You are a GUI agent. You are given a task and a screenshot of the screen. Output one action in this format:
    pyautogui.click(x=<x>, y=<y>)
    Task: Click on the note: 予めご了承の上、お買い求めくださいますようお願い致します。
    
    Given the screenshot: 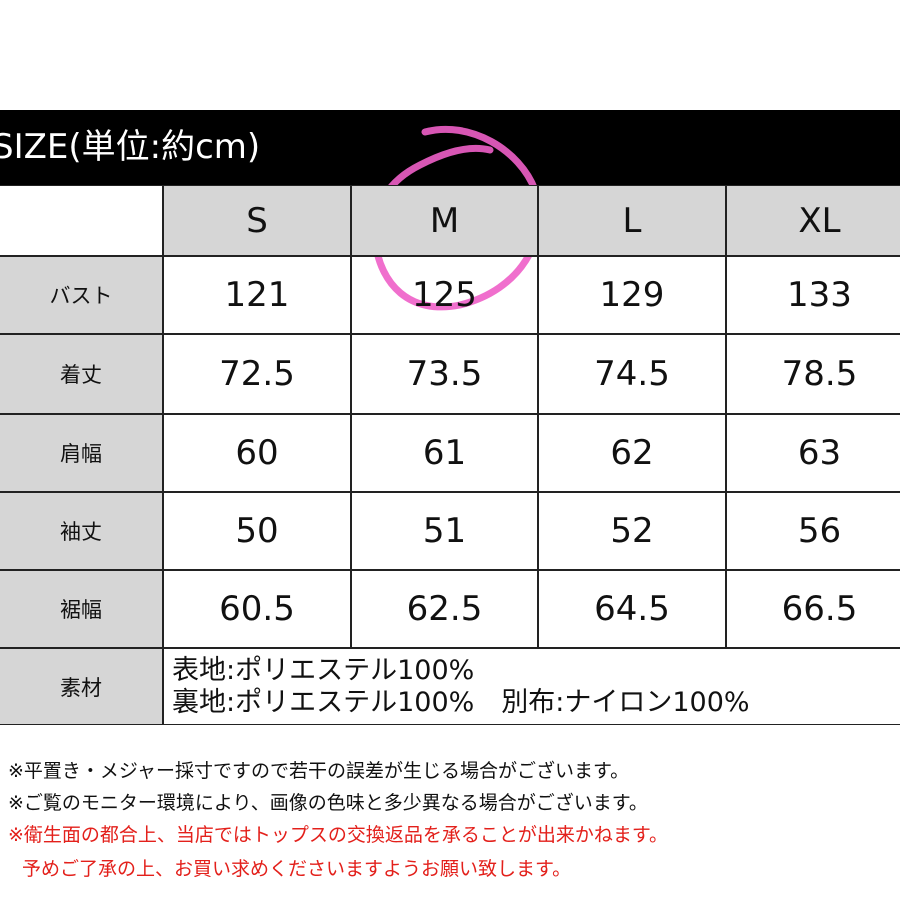 What is the action you would take?
    pyautogui.click(x=297, y=869)
    